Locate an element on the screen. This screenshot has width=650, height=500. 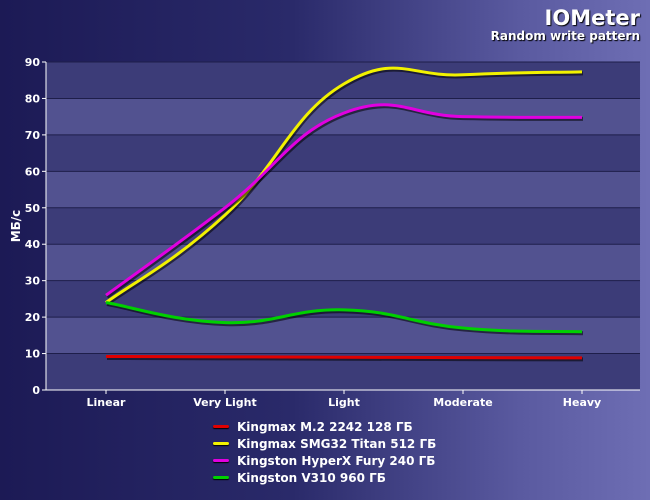
y-tick-label: 0 is located at coordinates (36, 390).